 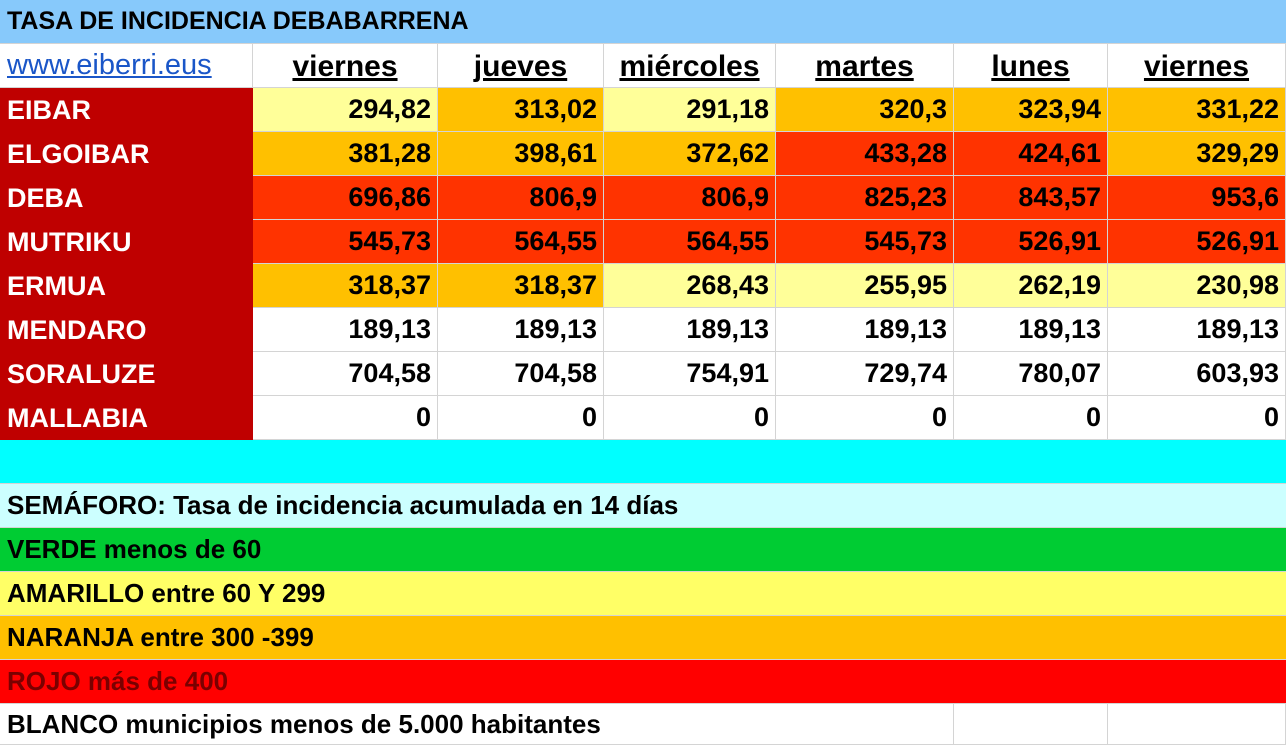 I want to click on rate-cell: 230,98, so click(x=1197, y=286).